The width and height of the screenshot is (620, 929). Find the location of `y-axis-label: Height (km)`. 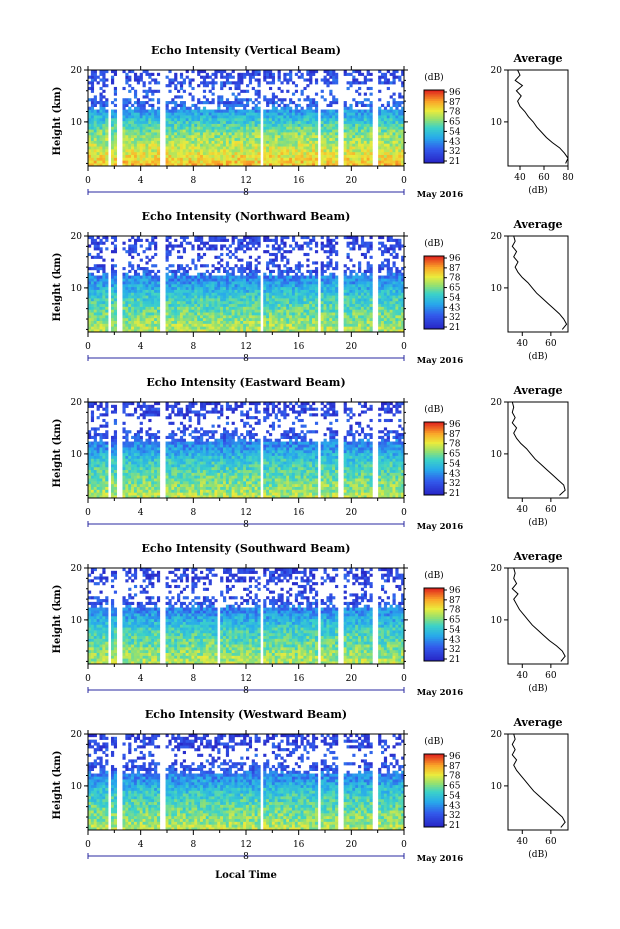

y-axis-label: Height (km) is located at coordinates (57, 121).